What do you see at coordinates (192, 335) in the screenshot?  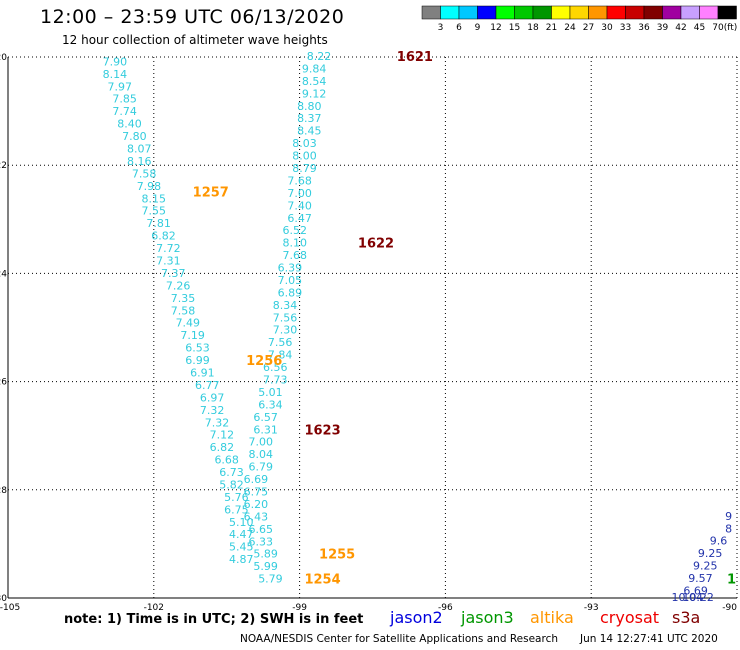 I see `wave-height-value: 7.19` at bounding box center [192, 335].